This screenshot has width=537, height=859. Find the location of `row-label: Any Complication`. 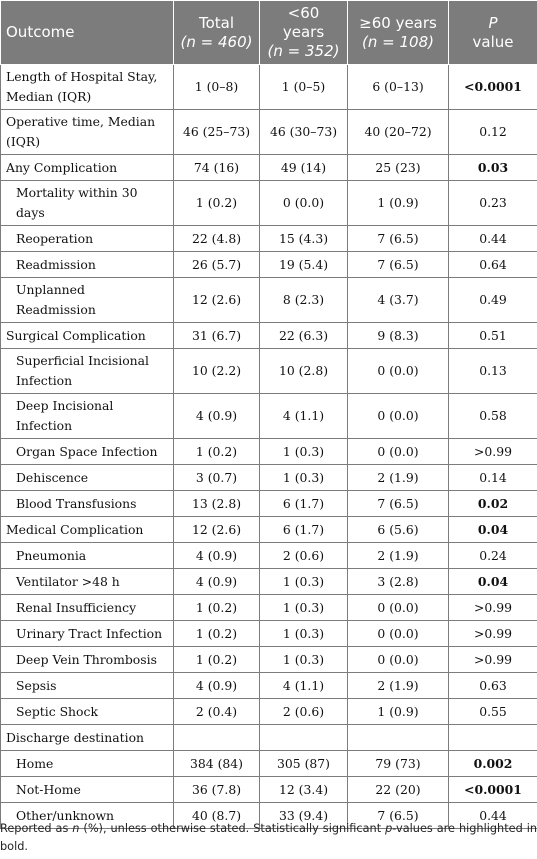

row-label: Any Complication is located at coordinates (87, 167).